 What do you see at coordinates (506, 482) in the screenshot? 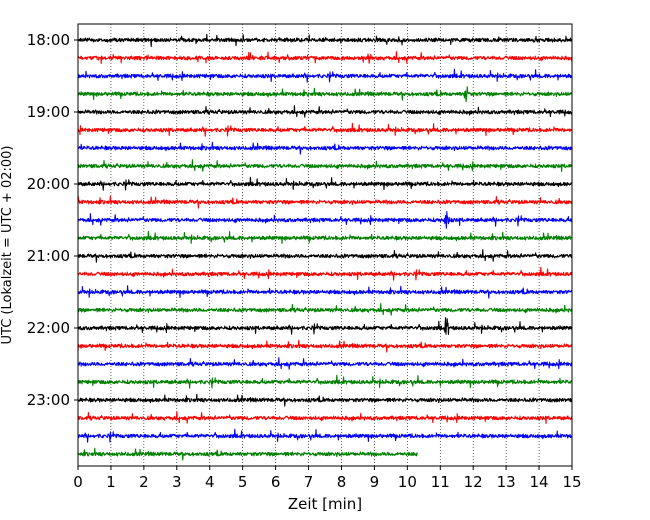
I see `x-tick-label: 13` at bounding box center [506, 482].